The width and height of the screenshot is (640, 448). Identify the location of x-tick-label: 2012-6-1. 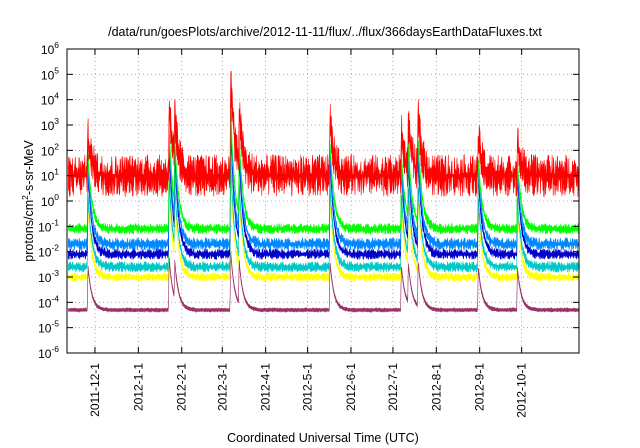
(351, 387).